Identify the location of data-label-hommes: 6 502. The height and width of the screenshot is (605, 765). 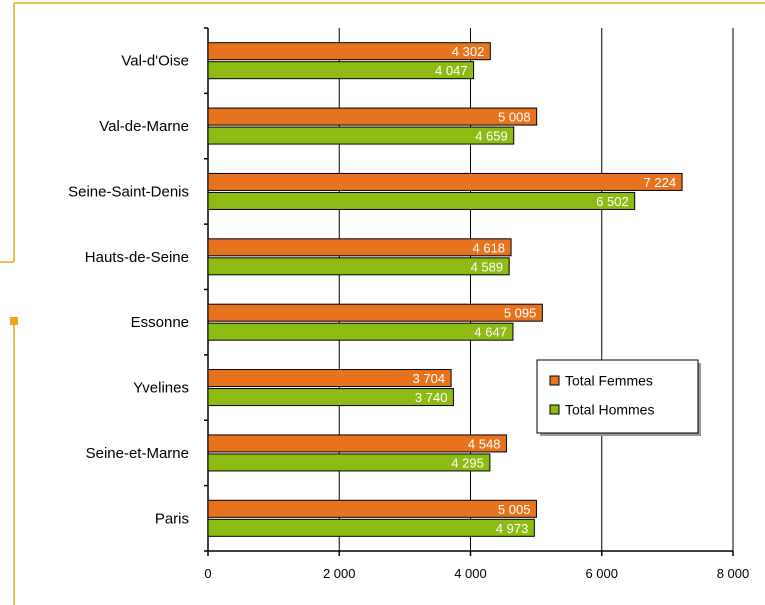
(612, 201).